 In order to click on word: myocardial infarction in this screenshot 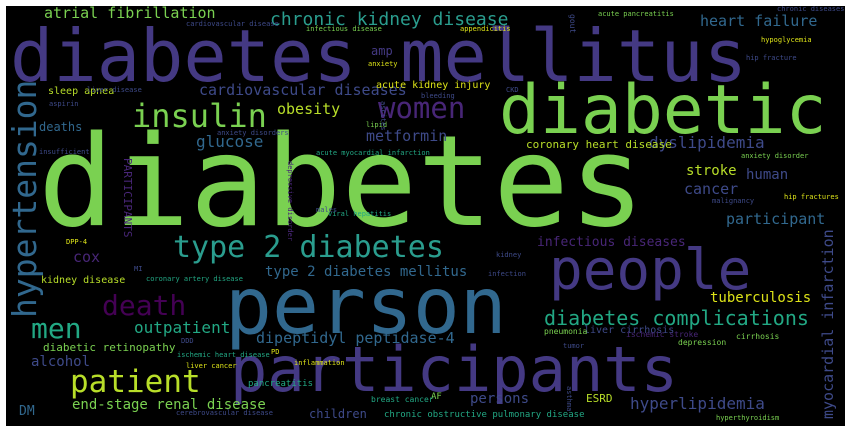, I will do `click(828, 324)`.